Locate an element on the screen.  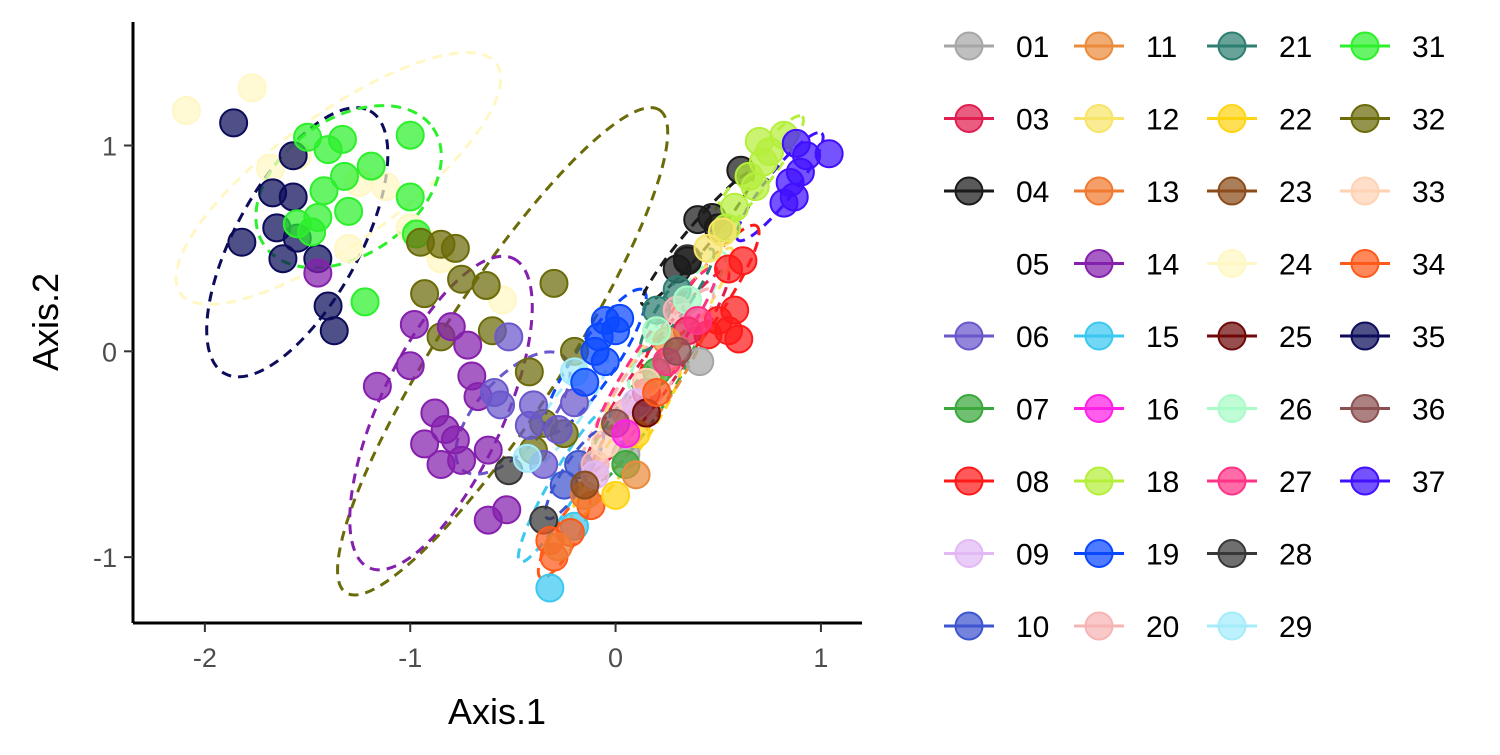
y-tick-label: 0 is located at coordinates (109, 352).